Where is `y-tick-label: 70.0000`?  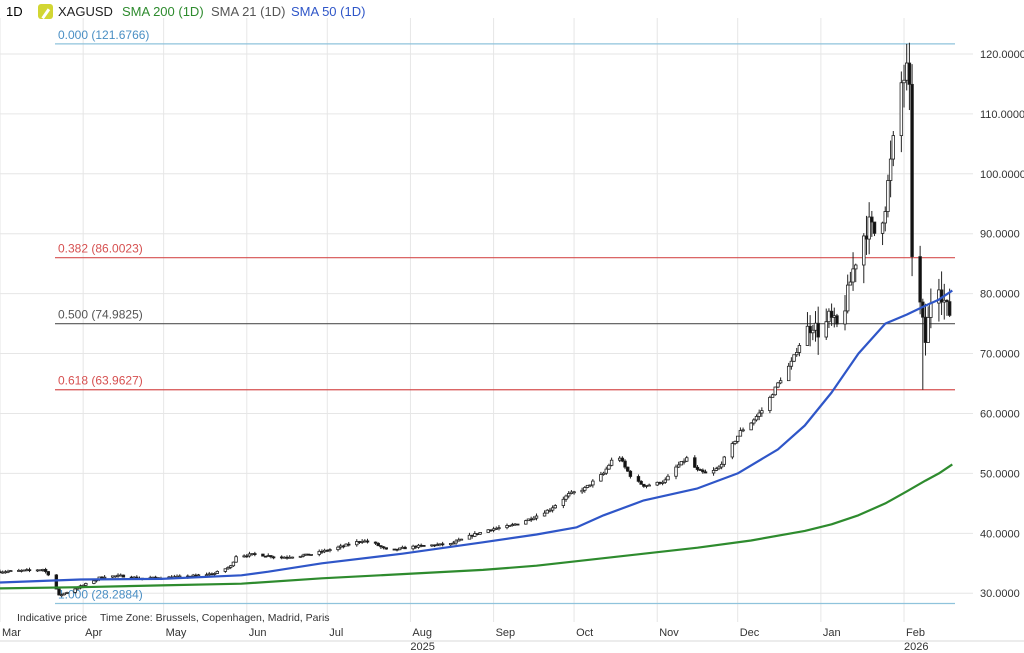 y-tick-label: 70.0000 is located at coordinates (1000, 355).